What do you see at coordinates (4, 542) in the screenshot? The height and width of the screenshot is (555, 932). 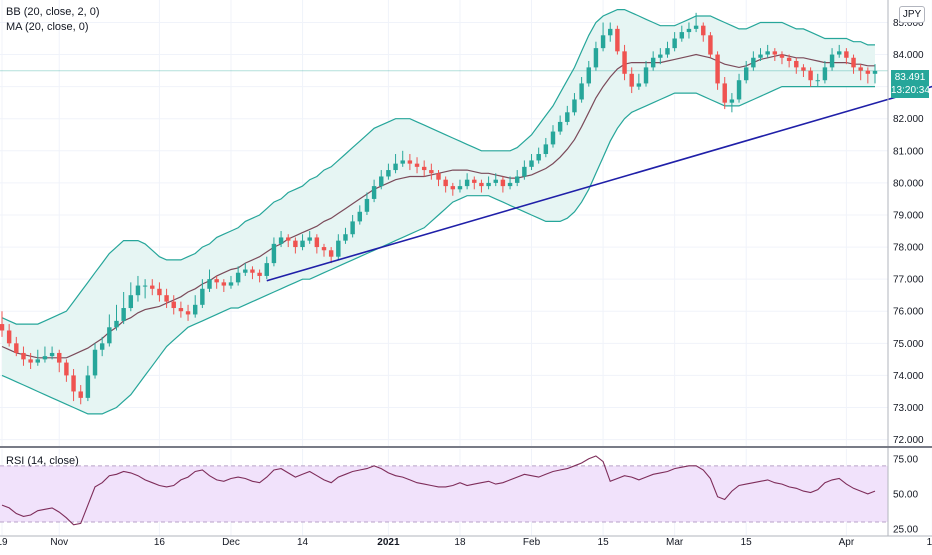 I see `x-tick-label: 19` at bounding box center [4, 542].